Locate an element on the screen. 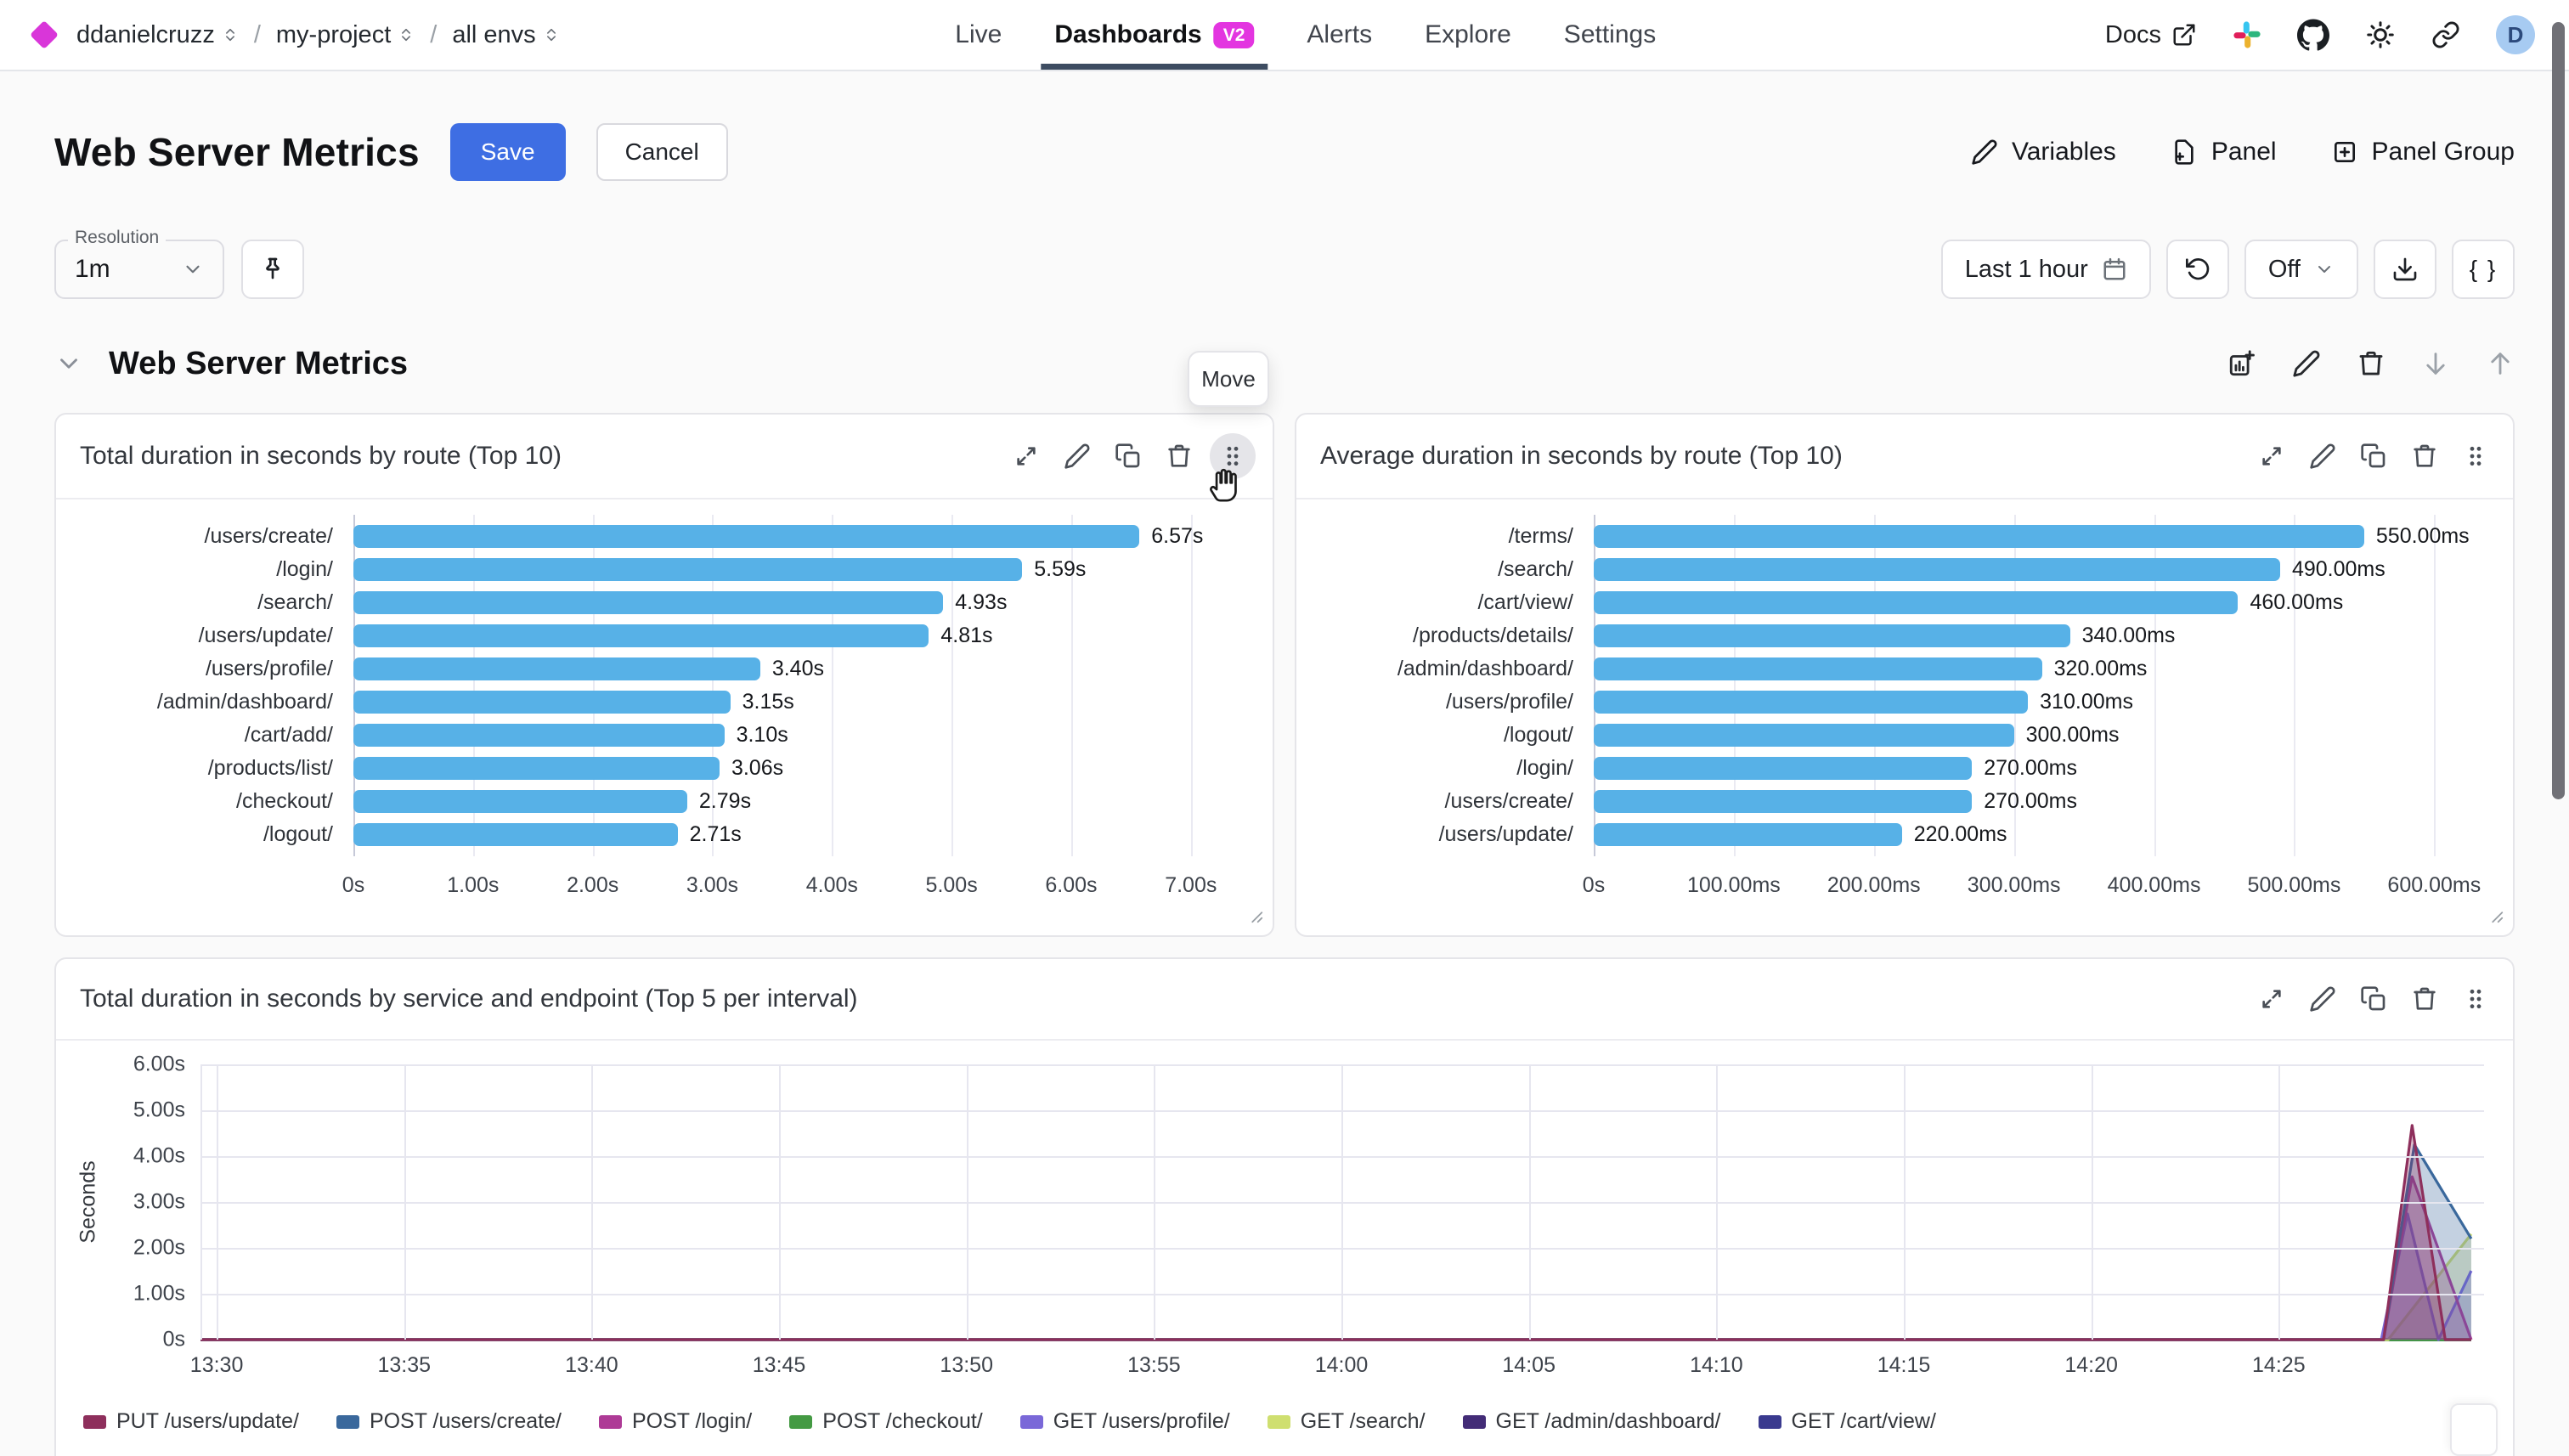 This screenshot has height=1456, width=2569. page-scrollbar is located at coordinates (2558, 411).